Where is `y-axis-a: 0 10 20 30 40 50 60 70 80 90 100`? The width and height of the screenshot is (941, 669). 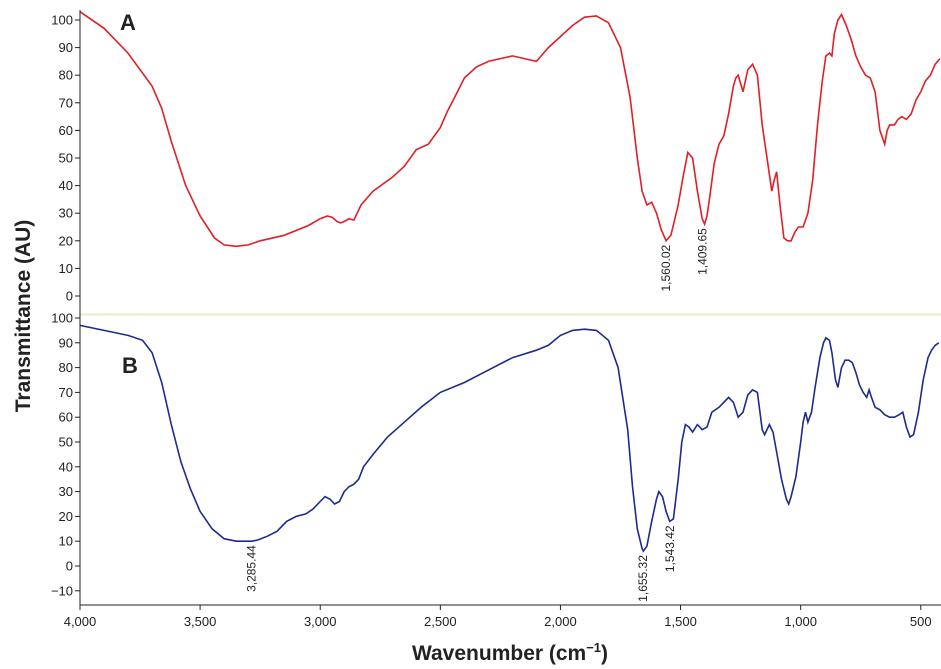
y-axis-a: 0 10 20 30 40 50 60 70 80 90 100 is located at coordinates (65, 158).